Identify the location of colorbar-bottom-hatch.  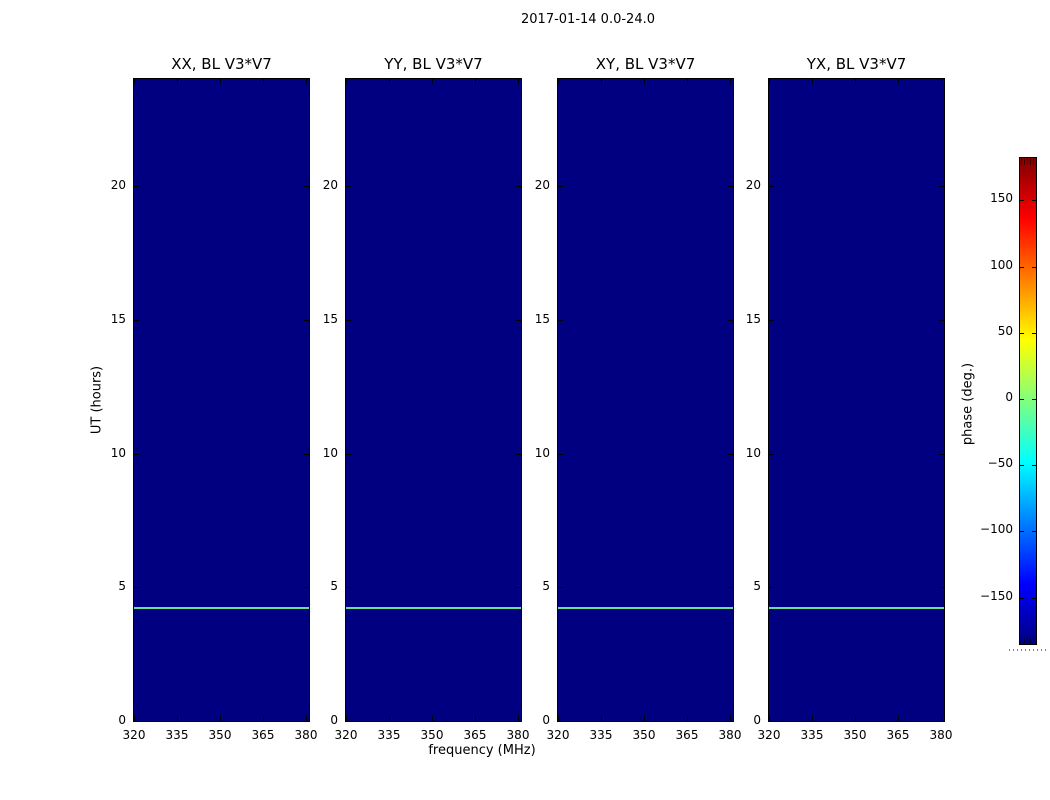
(1028, 640).